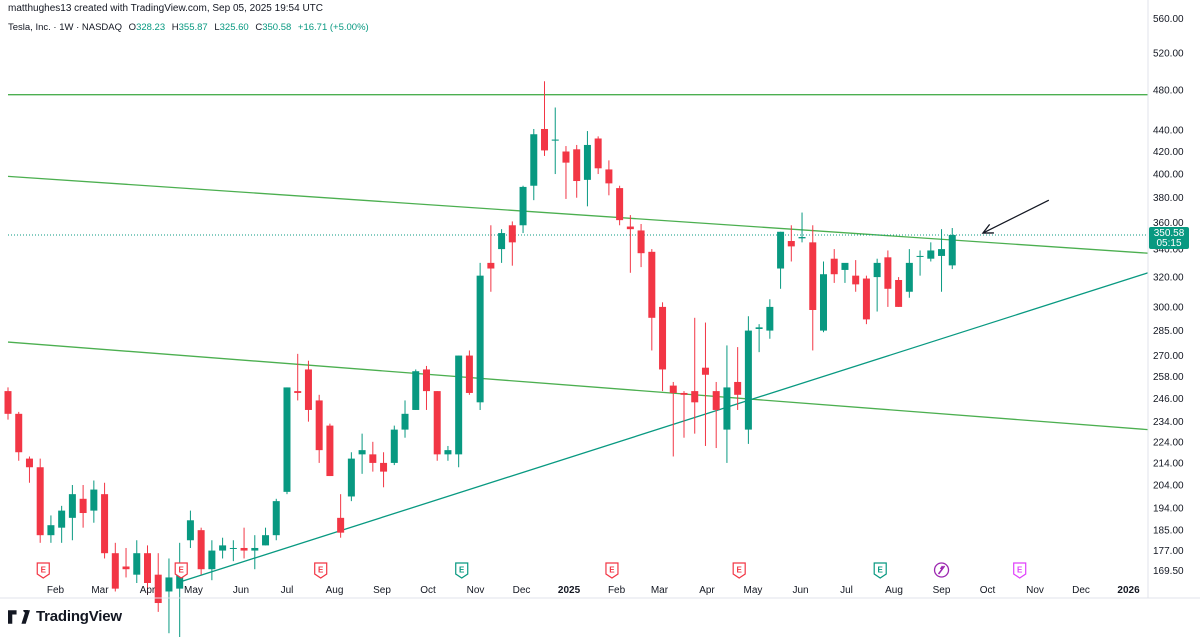 The height and width of the screenshot is (637, 1200). What do you see at coordinates (1020, 570) in the screenshot?
I see `event-marker-upcoming: E` at bounding box center [1020, 570].